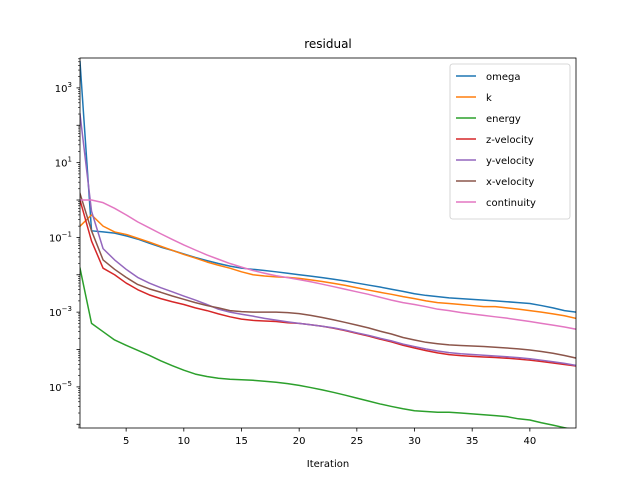 The height and width of the screenshot is (480, 640). What do you see at coordinates (329, 437) in the screenshot?
I see `x-axis: 5 10 15 20 25 30 35 40` at bounding box center [329, 437].